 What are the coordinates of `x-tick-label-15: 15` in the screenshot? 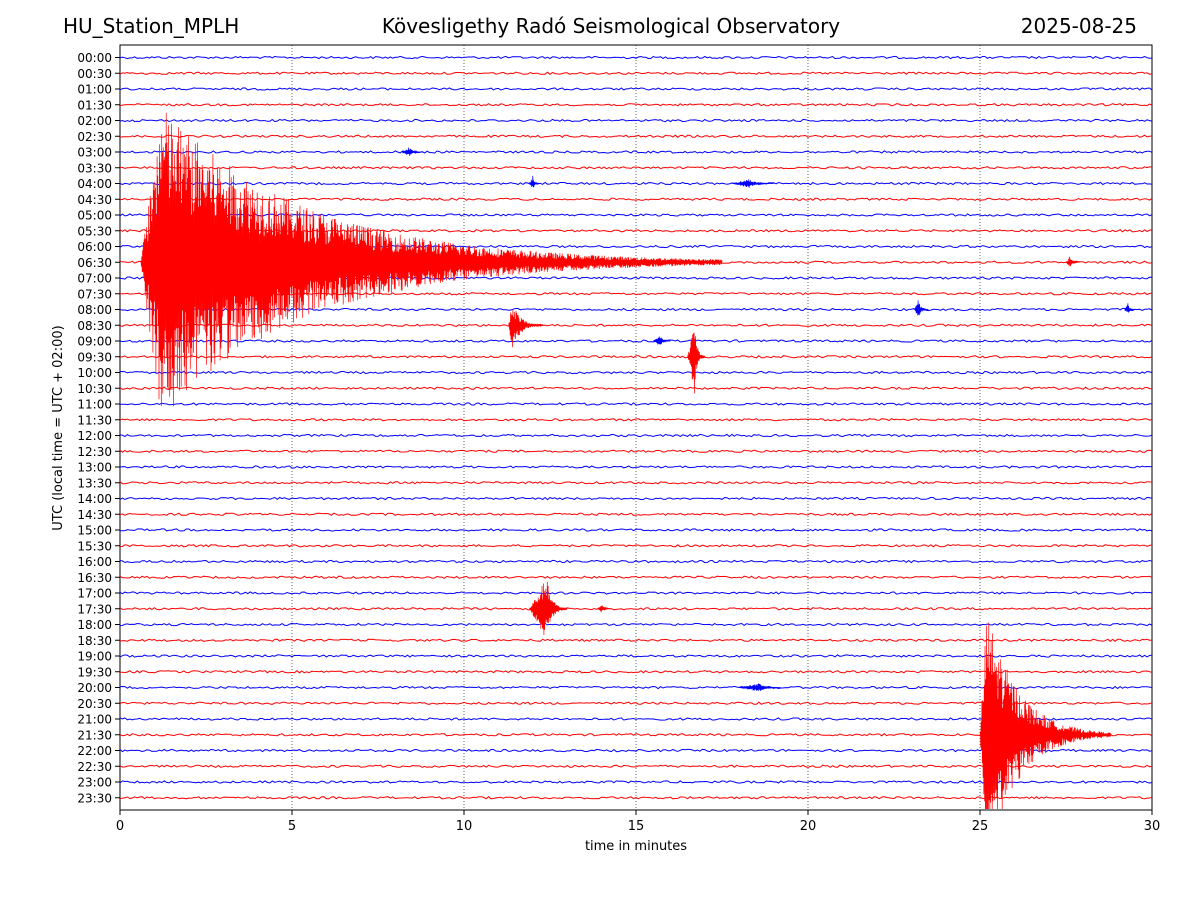 It's located at (636, 826).